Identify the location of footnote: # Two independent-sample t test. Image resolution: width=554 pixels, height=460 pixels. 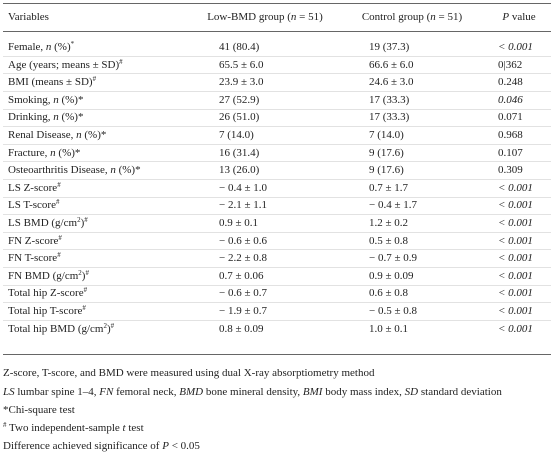
(73, 428).